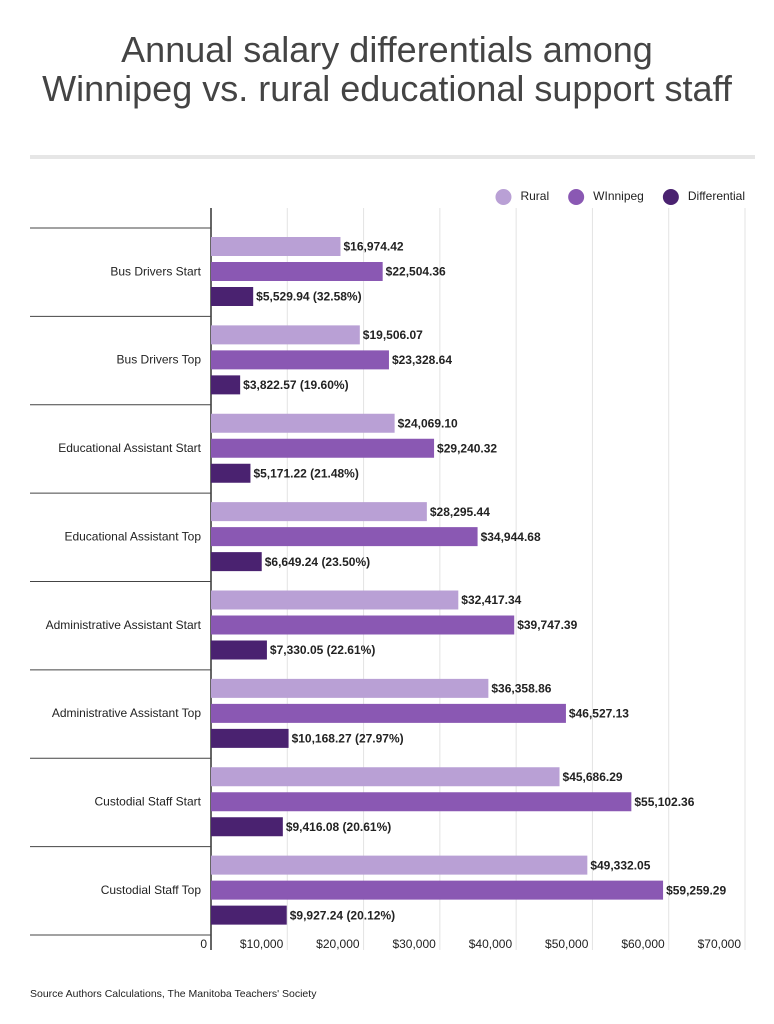  I want to click on y-tick-label: Custodial Staff Top, so click(151, 890).